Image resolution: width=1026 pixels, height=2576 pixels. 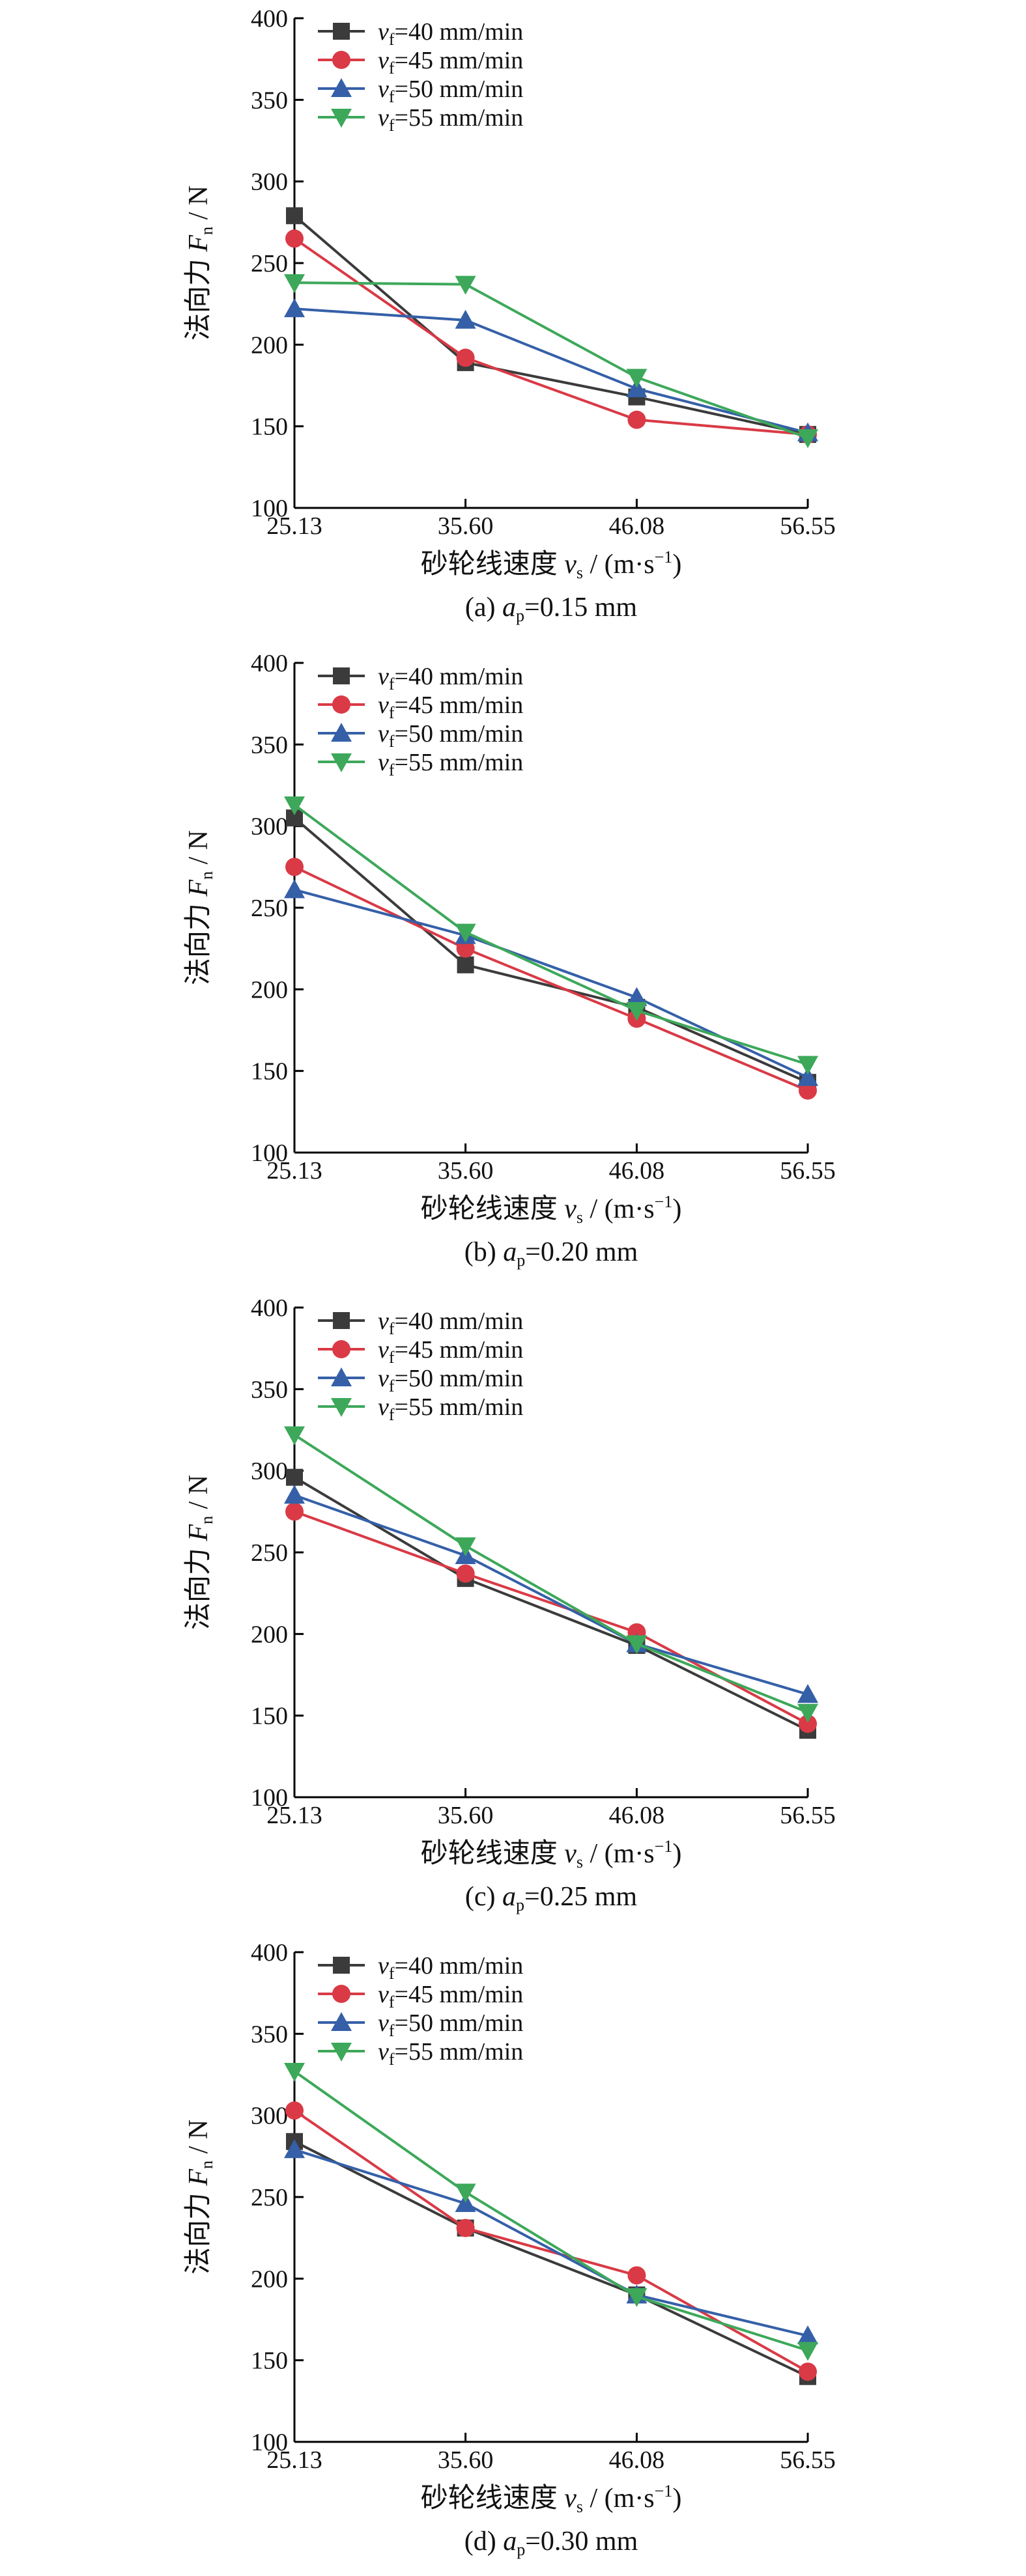 I want to click on panel-caption: (d) ap=0.30 mm, so click(x=551, y=2543).